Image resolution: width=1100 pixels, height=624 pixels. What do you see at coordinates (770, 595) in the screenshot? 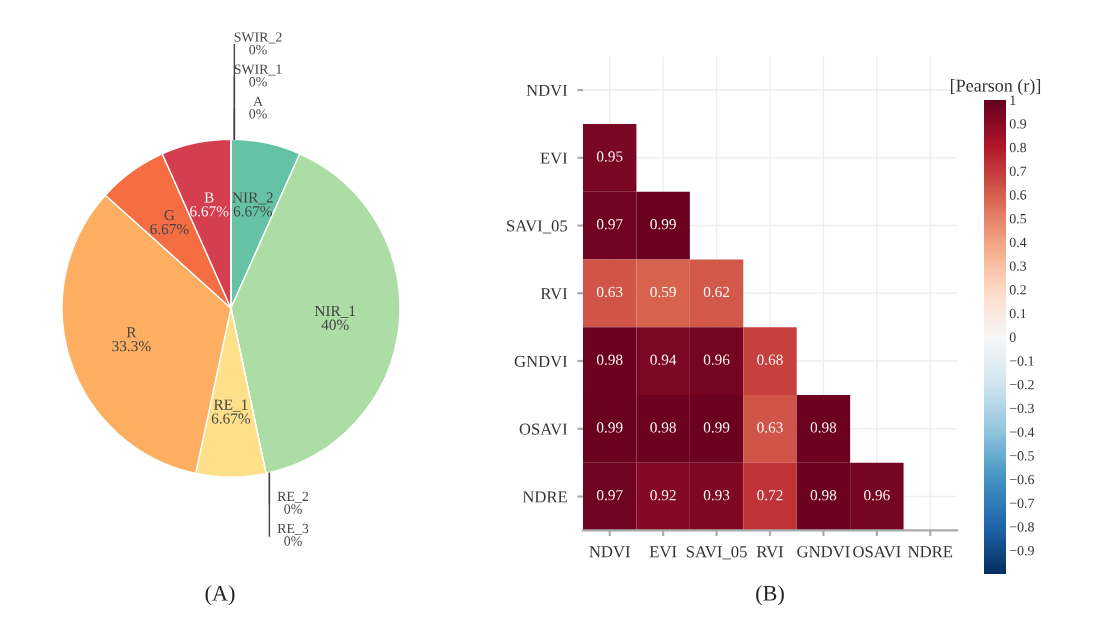
I see `text: (B)` at bounding box center [770, 595].